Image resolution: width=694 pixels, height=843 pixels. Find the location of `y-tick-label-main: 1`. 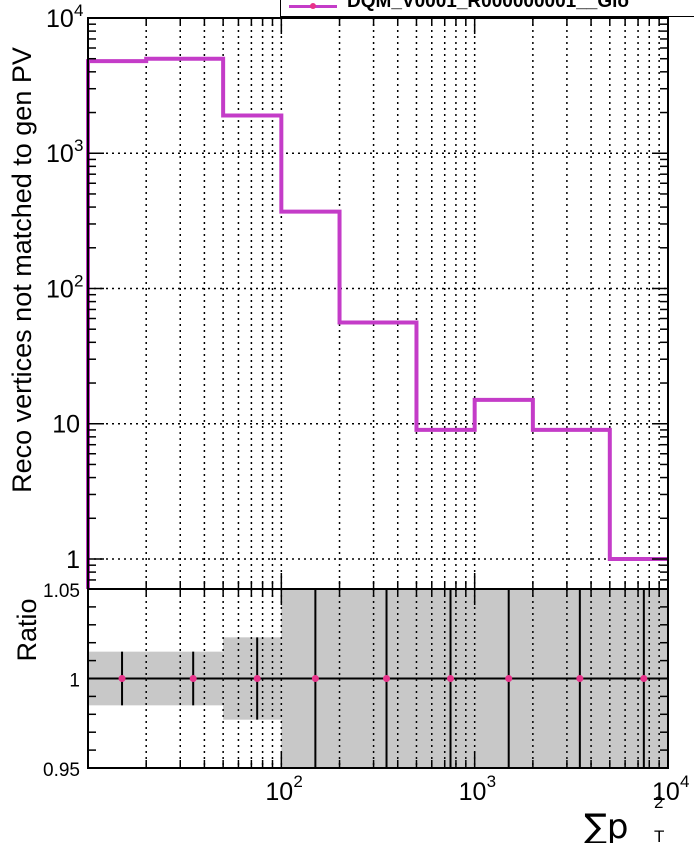

y-tick-label-main: 1 is located at coordinates (73, 560).